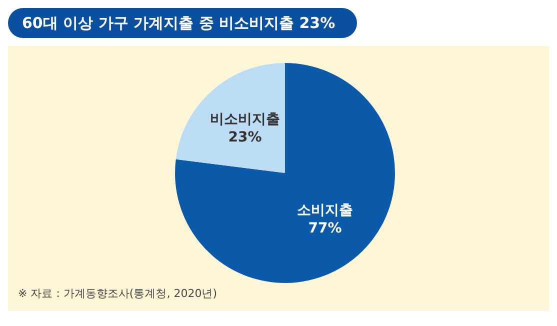 This screenshot has height=326, width=557. What do you see at coordinates (245, 138) in the screenshot?
I see `data-label: 23%` at bounding box center [245, 138].